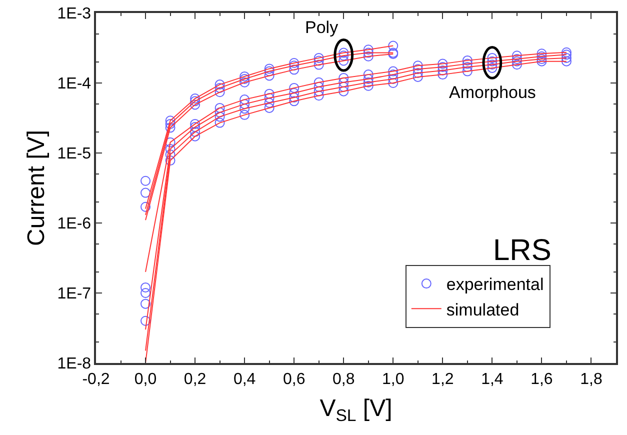 This screenshot has width=627, height=435. What do you see at coordinates (74, 224) in the screenshot?
I see `y-tick-label: 1E-6` at bounding box center [74, 224].